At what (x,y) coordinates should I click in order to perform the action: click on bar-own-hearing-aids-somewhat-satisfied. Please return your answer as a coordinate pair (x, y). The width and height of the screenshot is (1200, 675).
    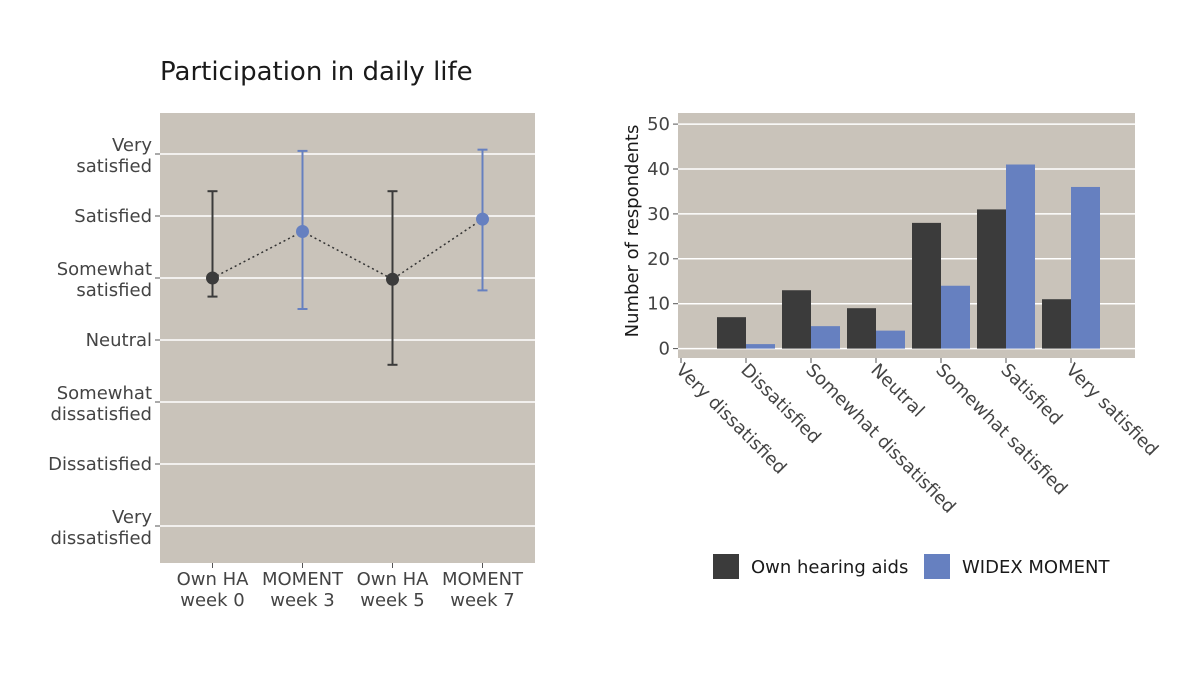
    Looking at the image, I should click on (926, 285).